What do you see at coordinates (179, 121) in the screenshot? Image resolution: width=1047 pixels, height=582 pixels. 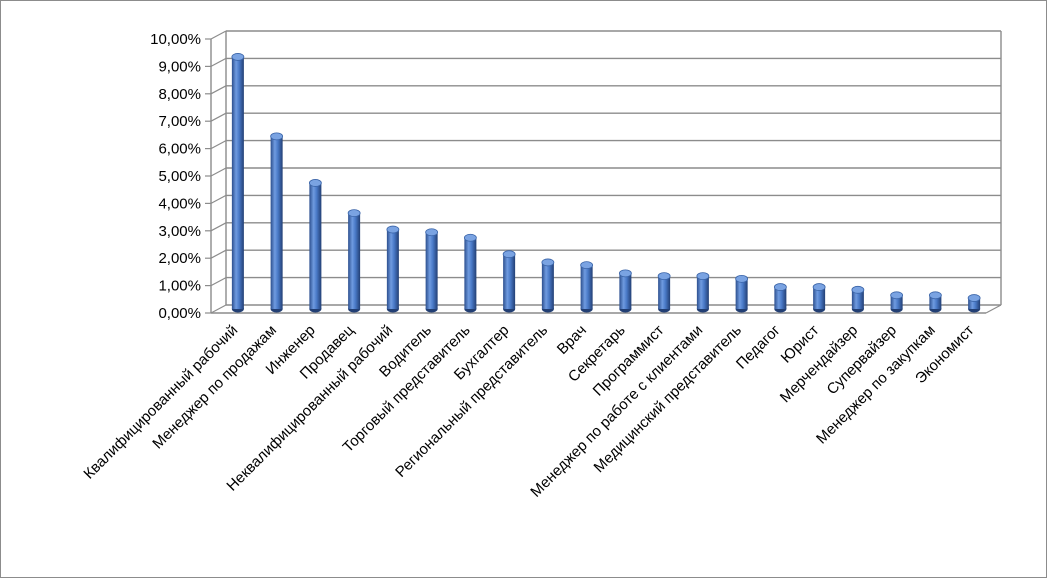 I see `y-tick-label: 7,00%` at bounding box center [179, 121].